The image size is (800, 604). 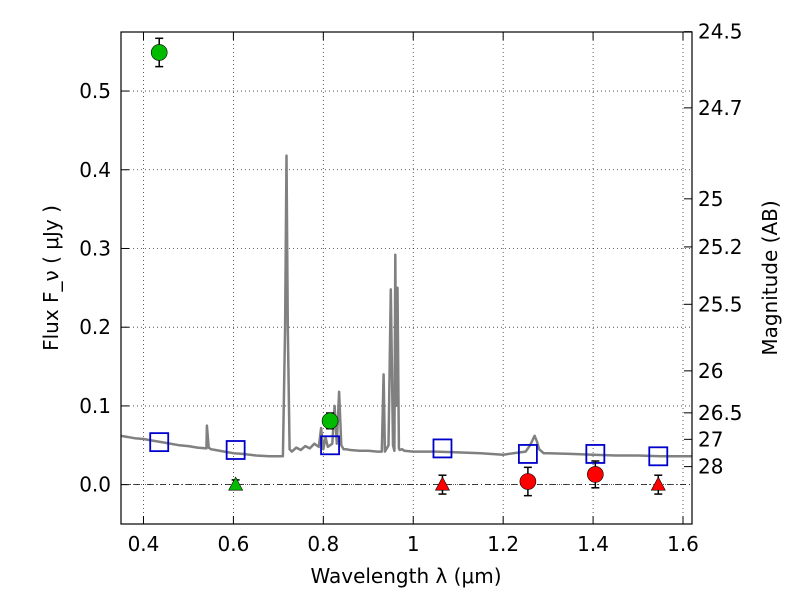 What do you see at coordinates (95, 485) in the screenshot?
I see `y-tick-label: 0.0` at bounding box center [95, 485].